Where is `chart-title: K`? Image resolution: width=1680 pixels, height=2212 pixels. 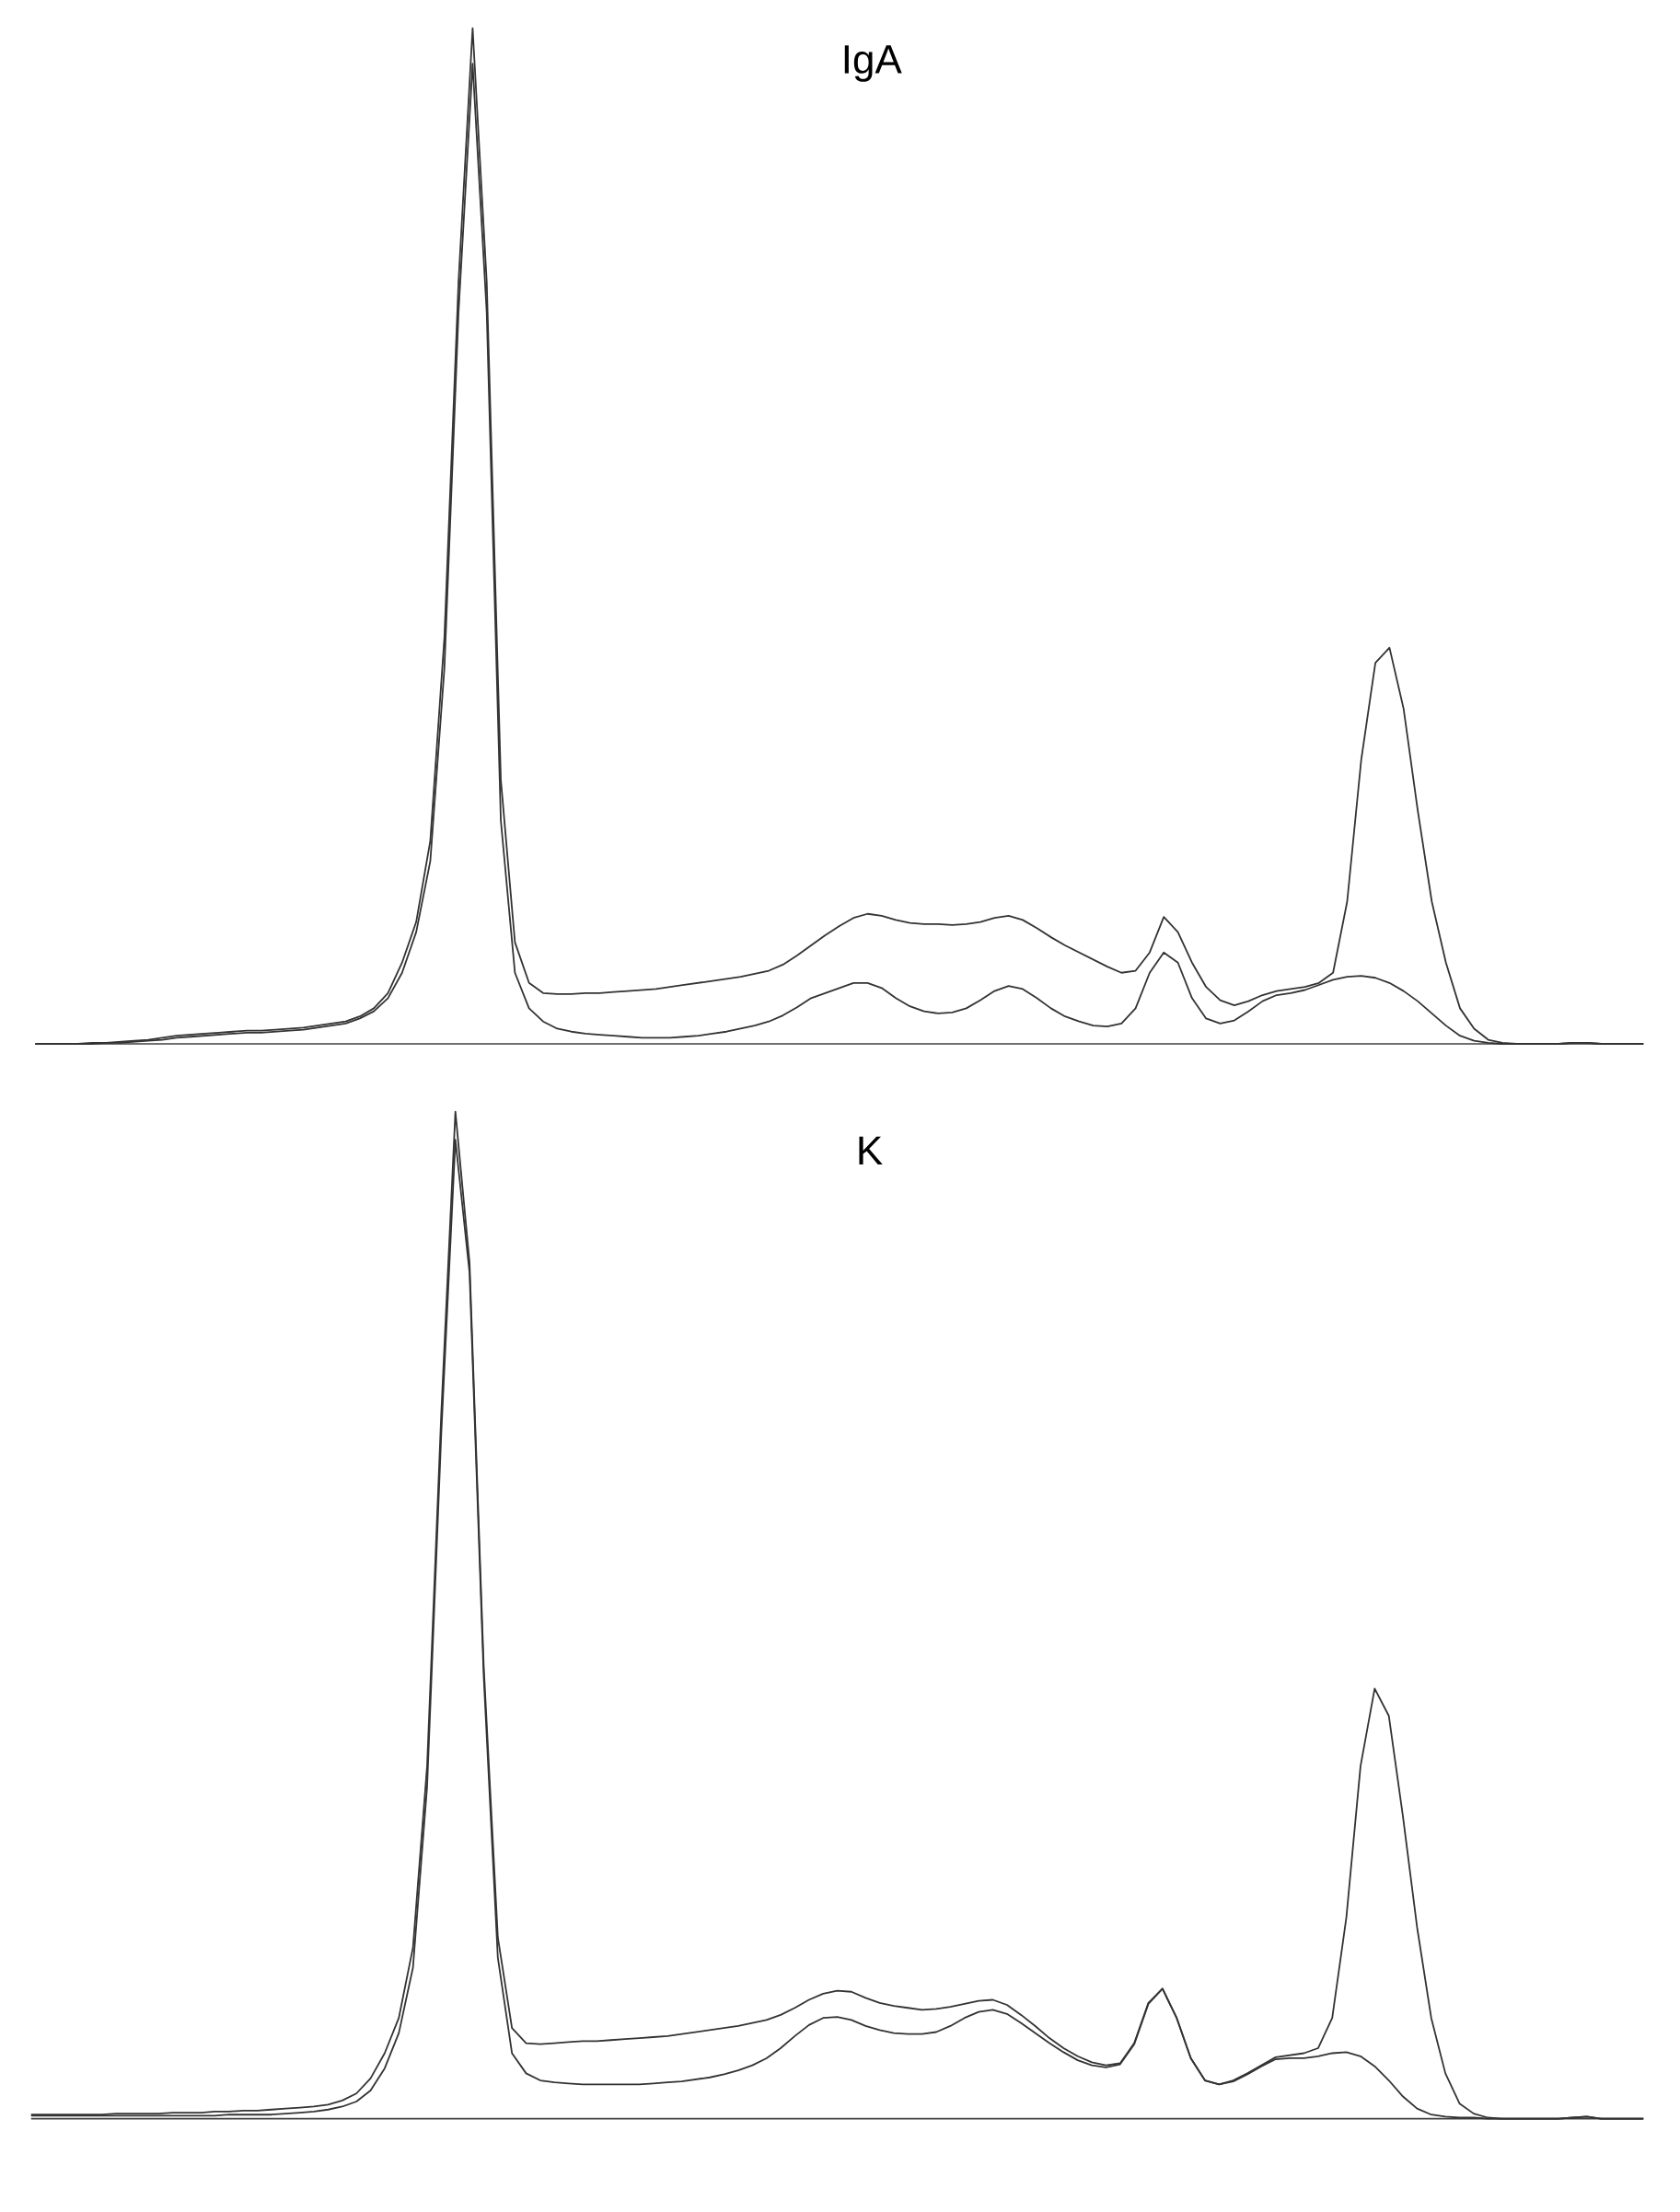
chart-title: K is located at coordinates (871, 1150).